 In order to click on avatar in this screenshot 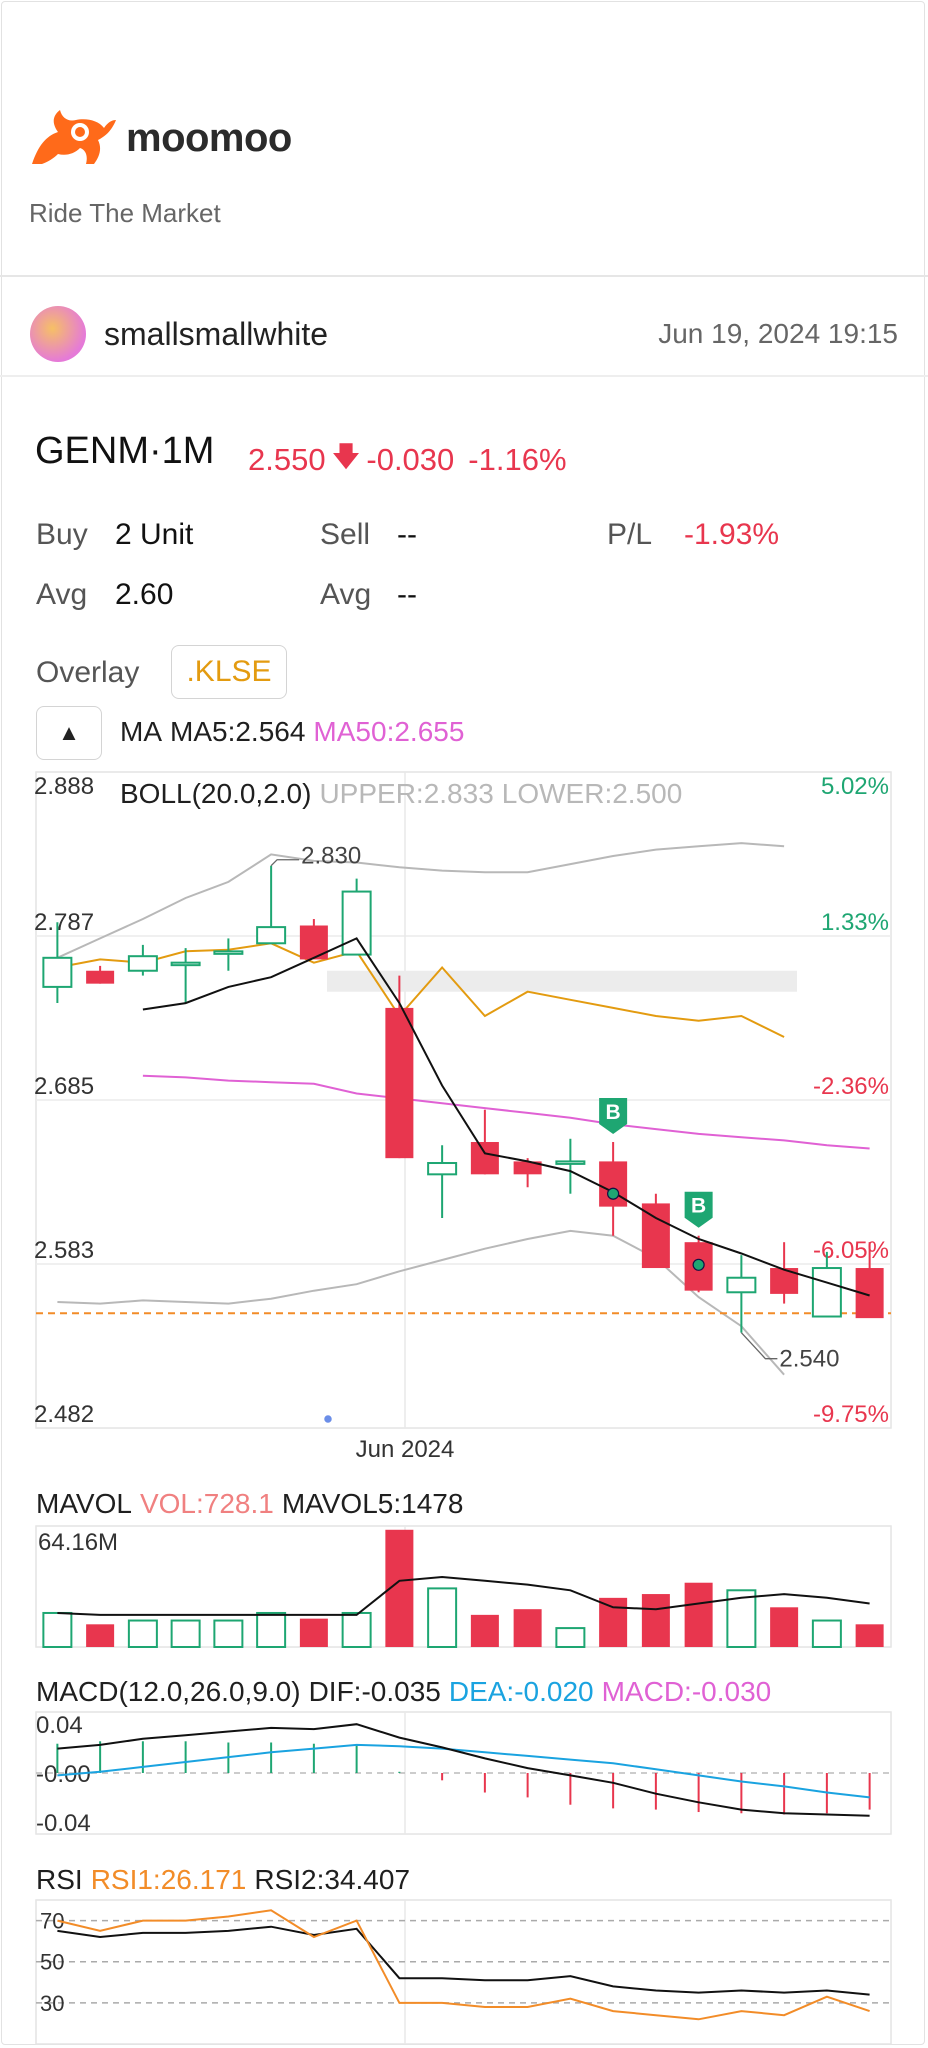, I will do `click(58, 334)`.